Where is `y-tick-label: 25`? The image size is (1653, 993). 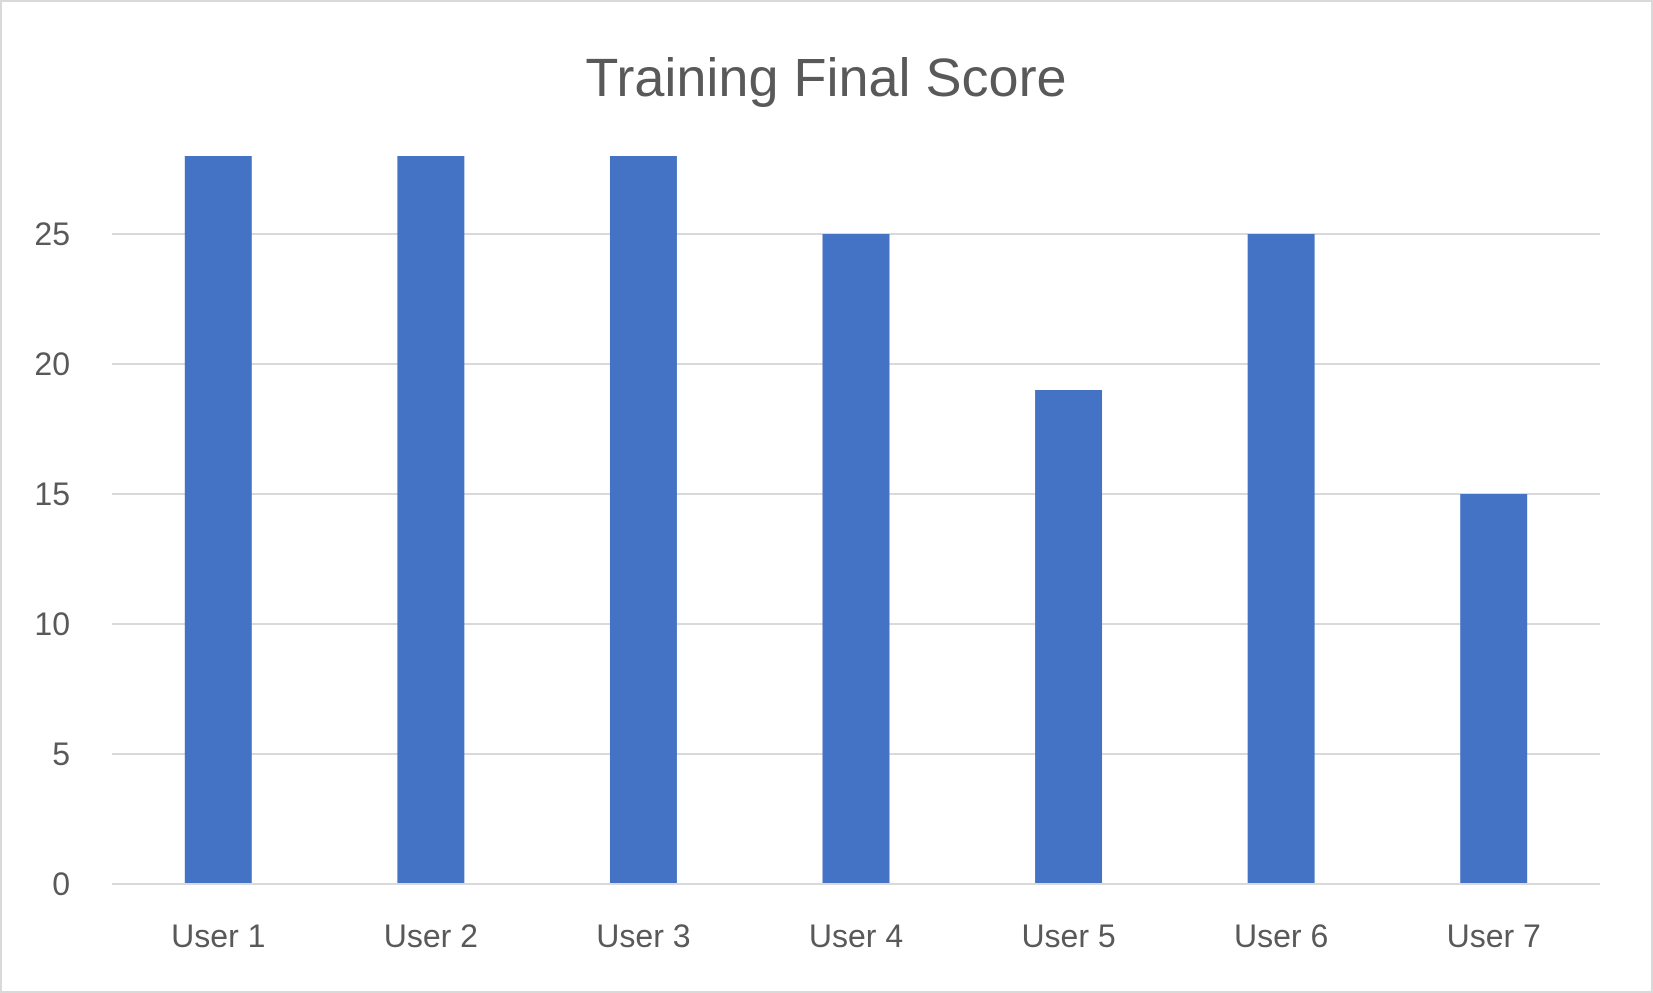
y-tick-label: 25 is located at coordinates (52, 234).